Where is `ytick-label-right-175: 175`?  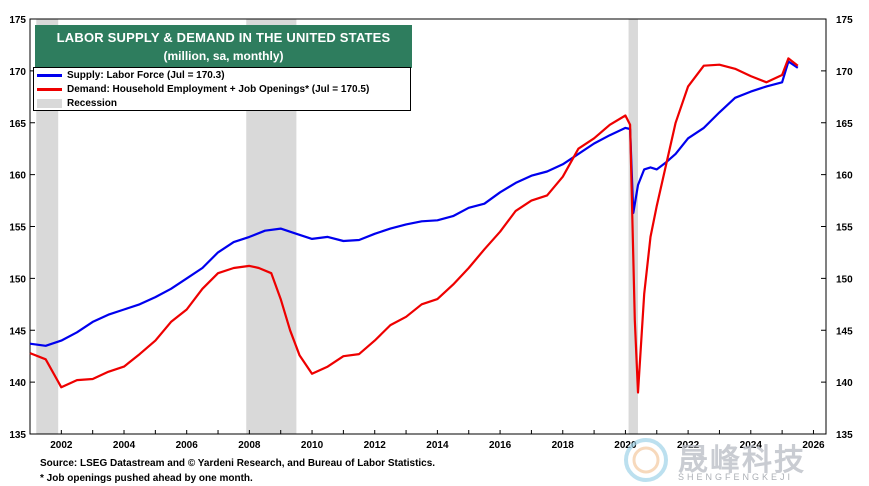 ytick-label-right-175: 175 is located at coordinates (844, 20).